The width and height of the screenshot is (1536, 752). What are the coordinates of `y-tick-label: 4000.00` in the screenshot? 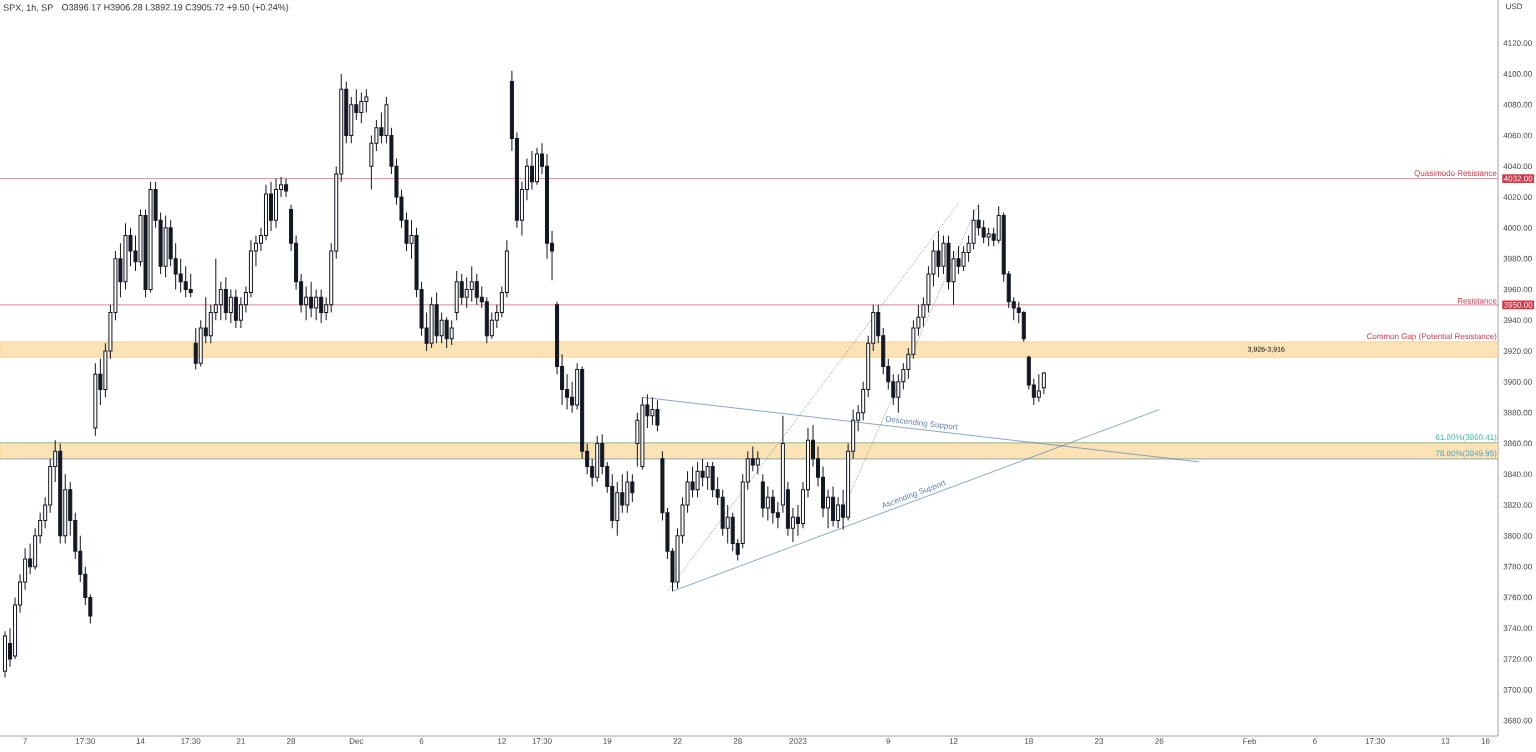 It's located at (1517, 228).